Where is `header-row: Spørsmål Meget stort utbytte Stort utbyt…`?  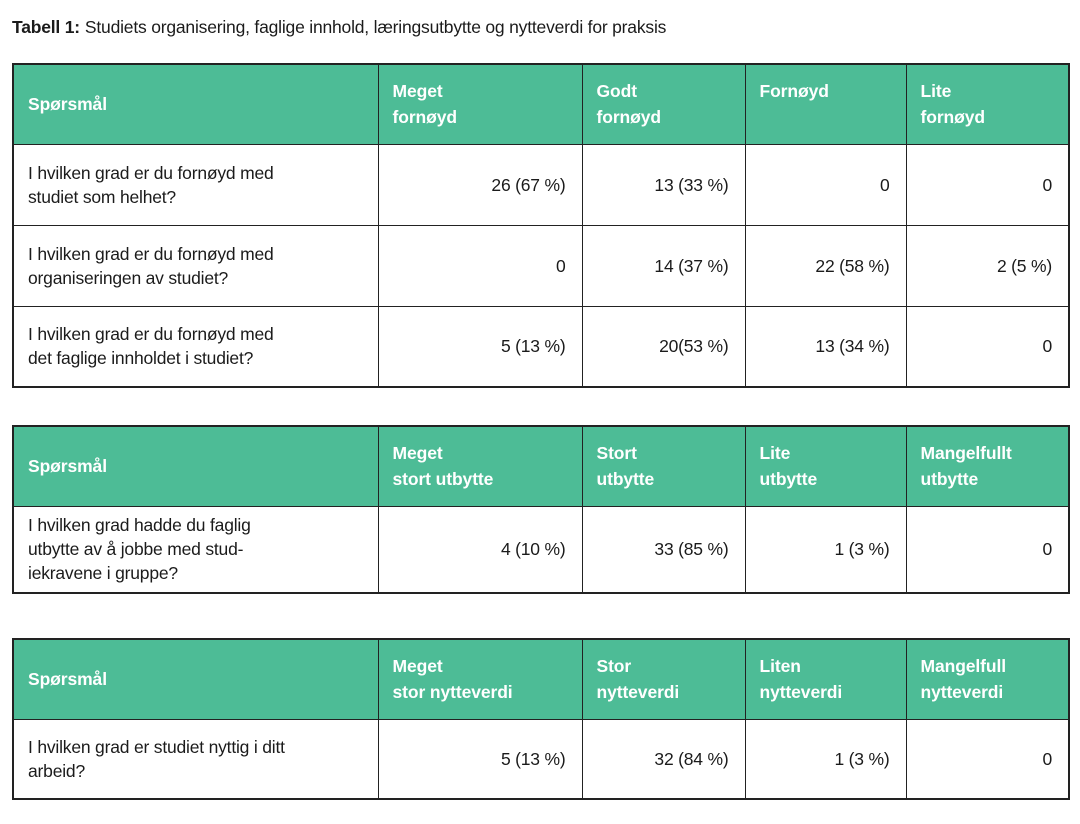 header-row: Spørsmål Meget stort utbytte Stort utbyt… is located at coordinates (541, 466).